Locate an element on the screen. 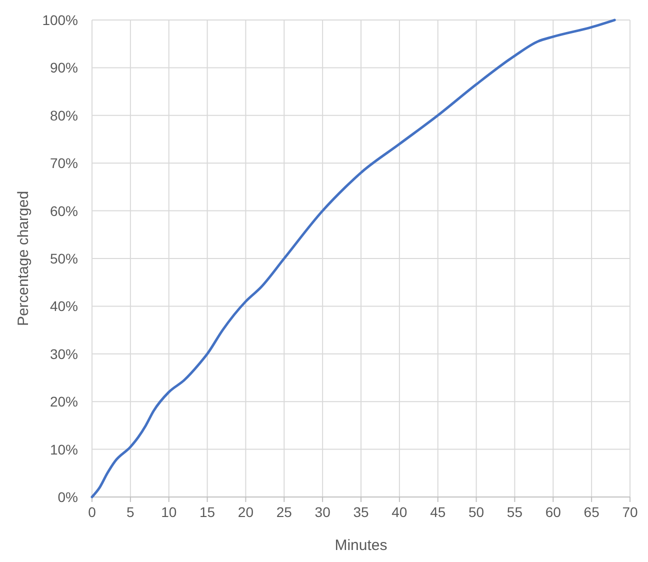 The width and height of the screenshot is (648, 562). x-tick-label: 30 is located at coordinates (322, 512).